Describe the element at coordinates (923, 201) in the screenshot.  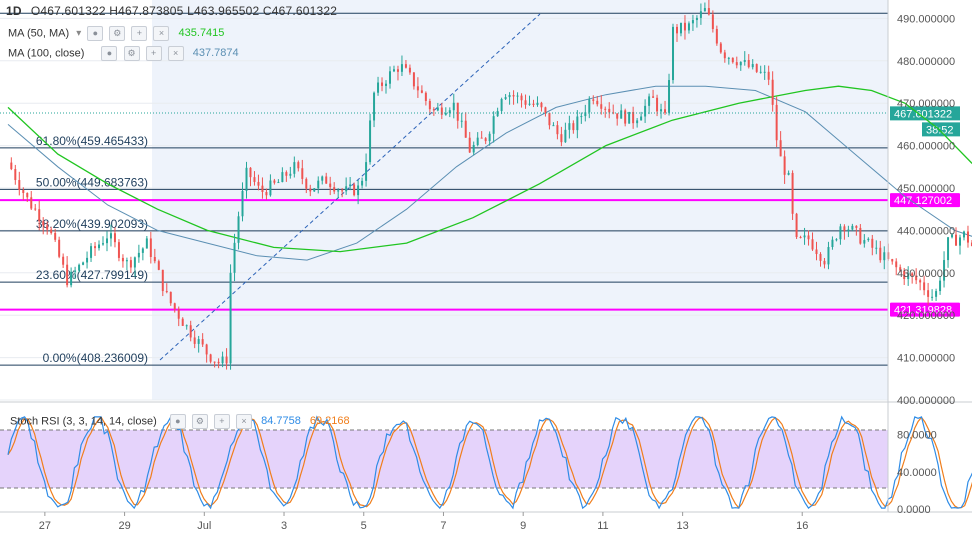
I see `magenta-price-label: 447.127002` at that location.